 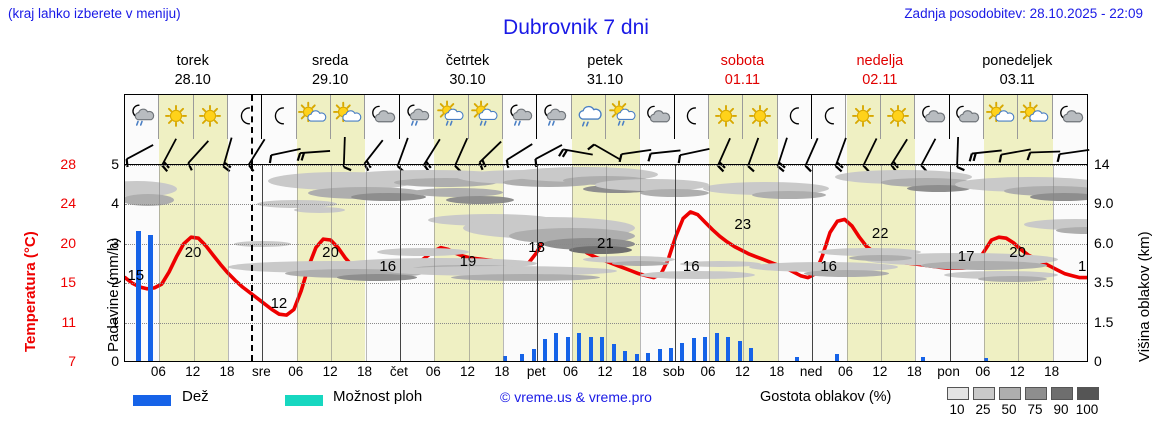 I want to click on last-updated: Zadnja posodobitev: 28.10.2025 - 22:09, so click(x=1023, y=13).